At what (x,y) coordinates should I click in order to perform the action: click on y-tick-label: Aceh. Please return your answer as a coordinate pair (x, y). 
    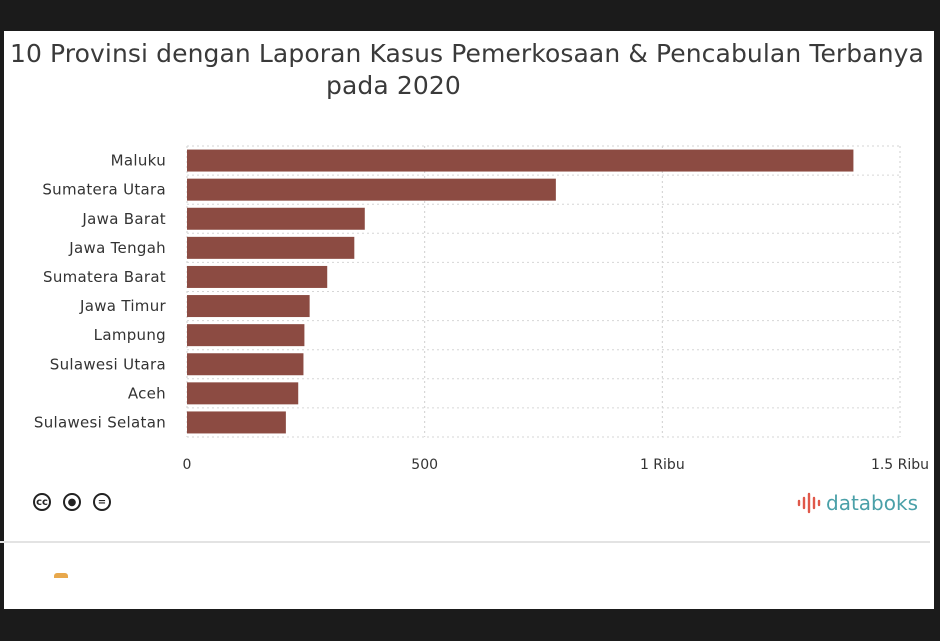
    Looking at the image, I should click on (147, 393).